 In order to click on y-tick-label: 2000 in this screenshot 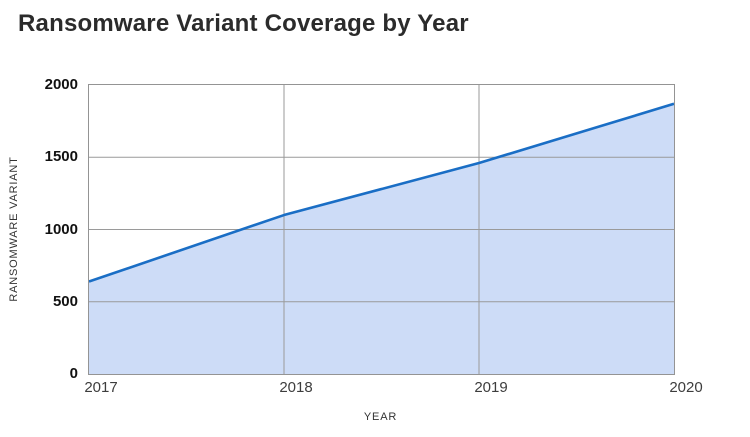, I will do `click(61, 84)`.